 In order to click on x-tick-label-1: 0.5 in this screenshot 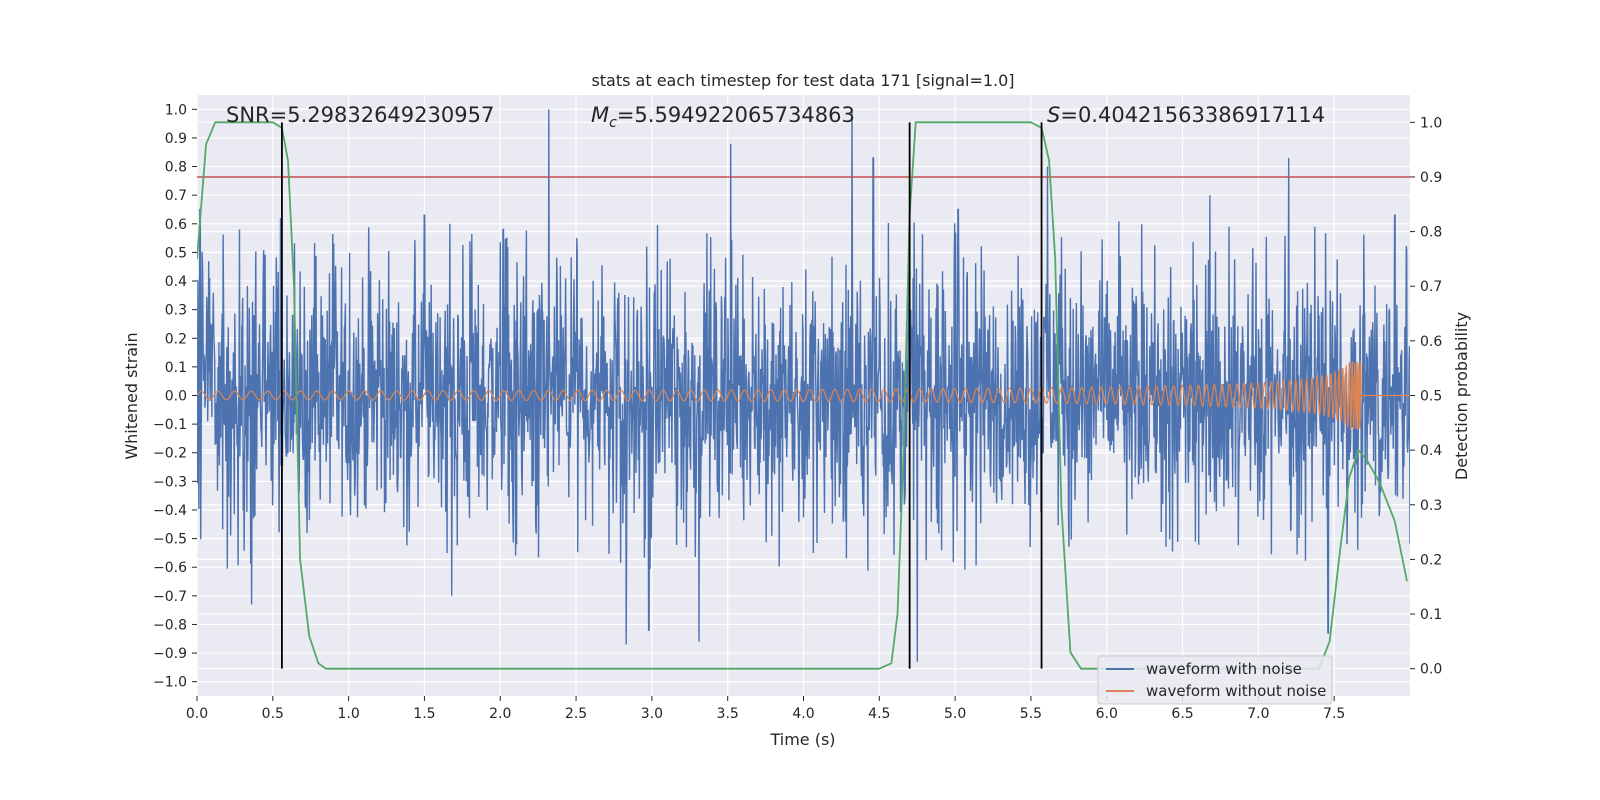, I will do `click(273, 714)`.